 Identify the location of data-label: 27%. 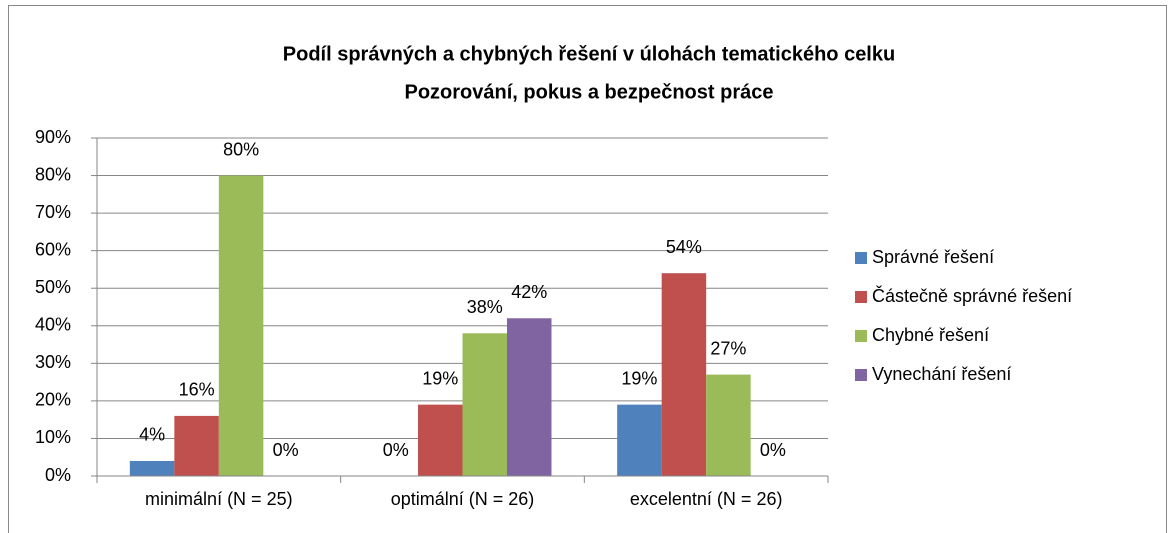
(728, 348).